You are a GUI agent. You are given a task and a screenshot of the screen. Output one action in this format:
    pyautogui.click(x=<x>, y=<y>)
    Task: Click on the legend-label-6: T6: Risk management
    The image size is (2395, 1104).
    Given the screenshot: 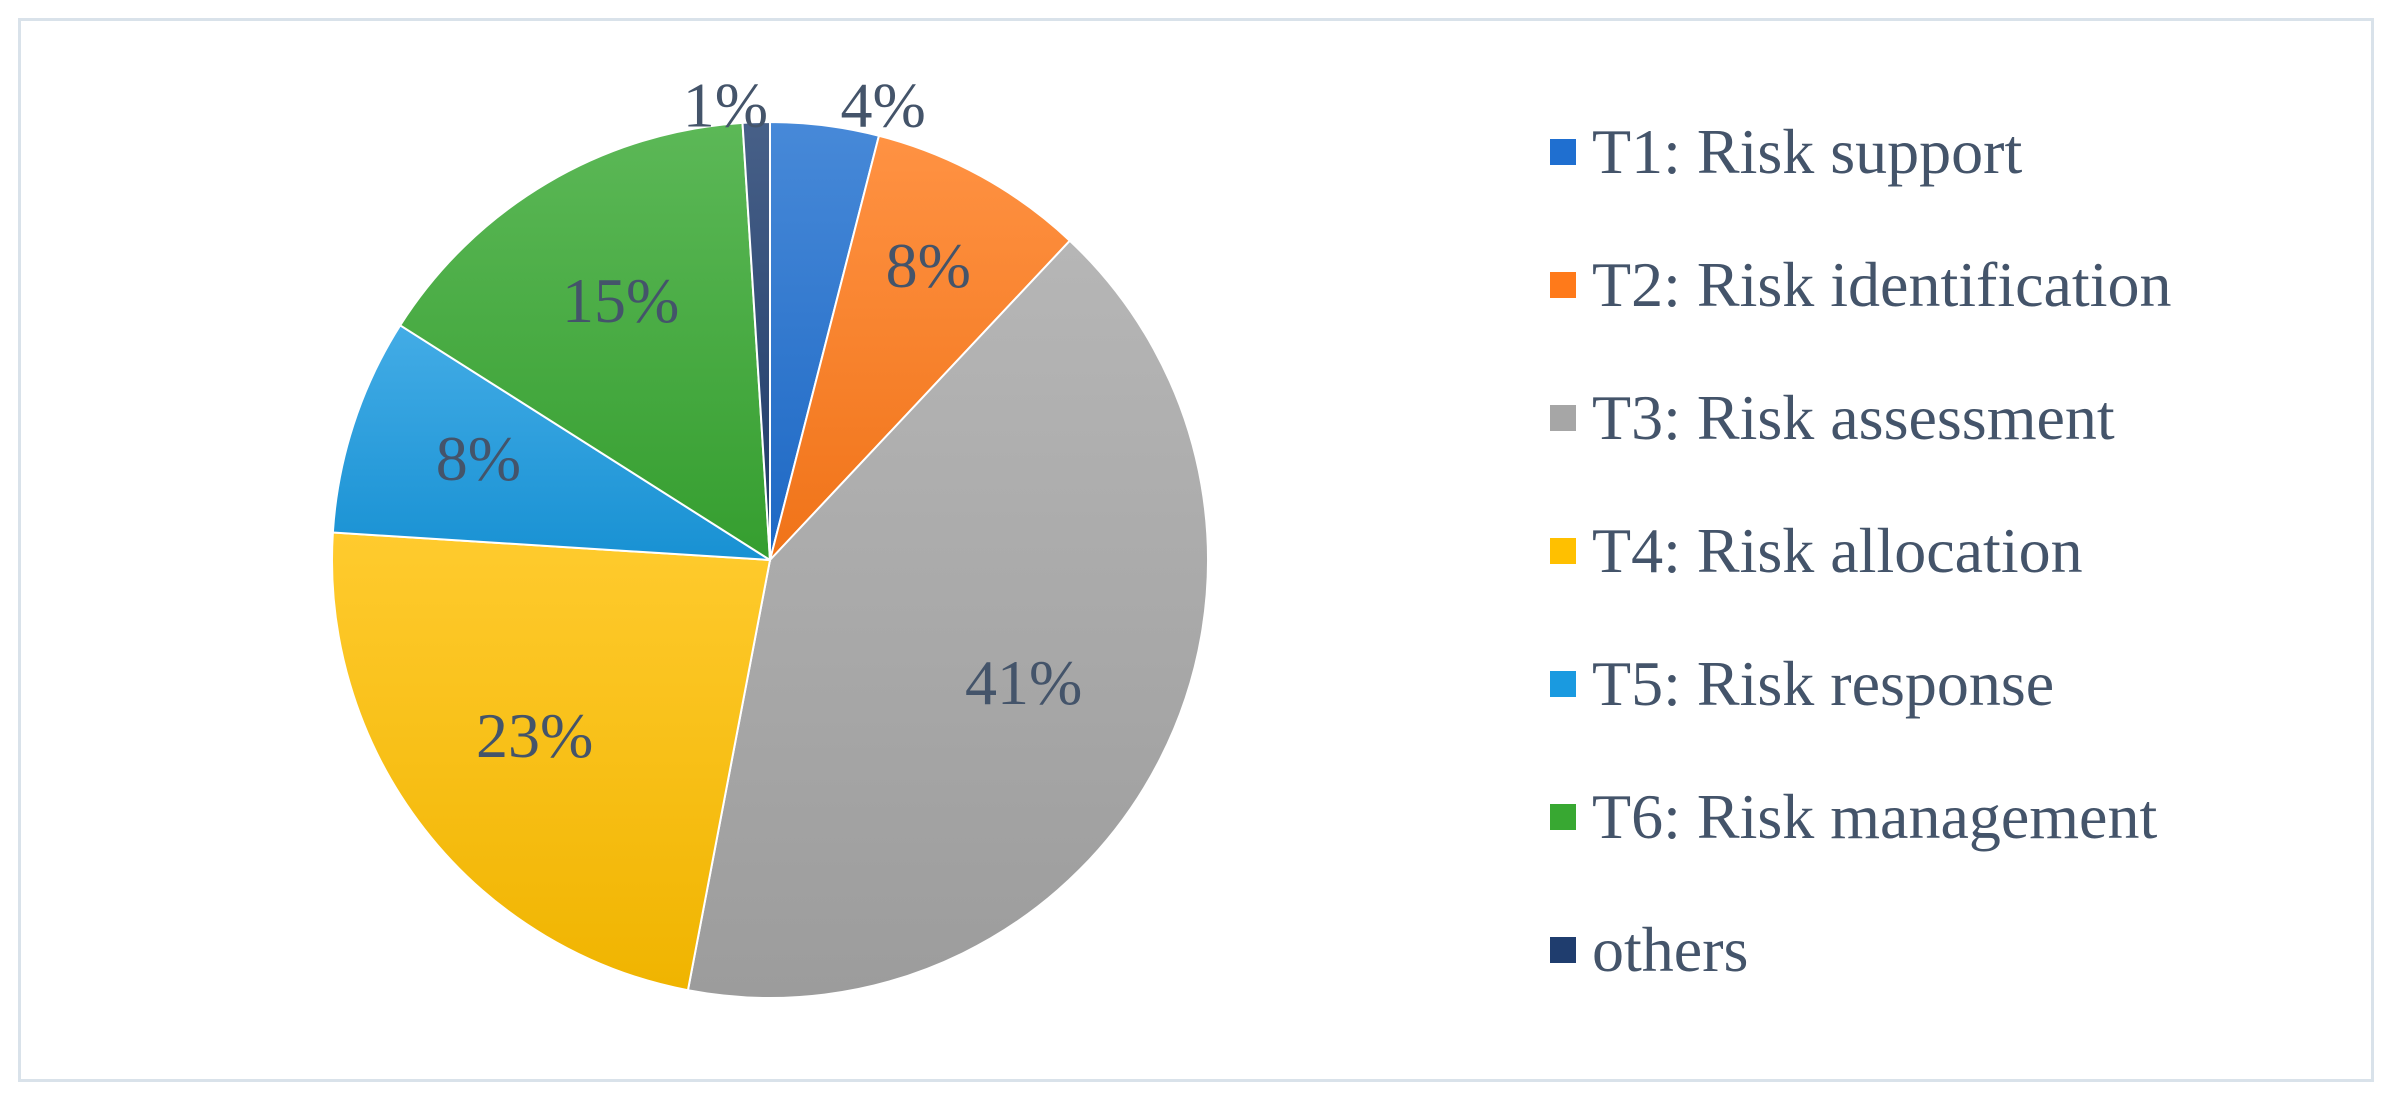 What is the action you would take?
    pyautogui.click(x=1875, y=816)
    